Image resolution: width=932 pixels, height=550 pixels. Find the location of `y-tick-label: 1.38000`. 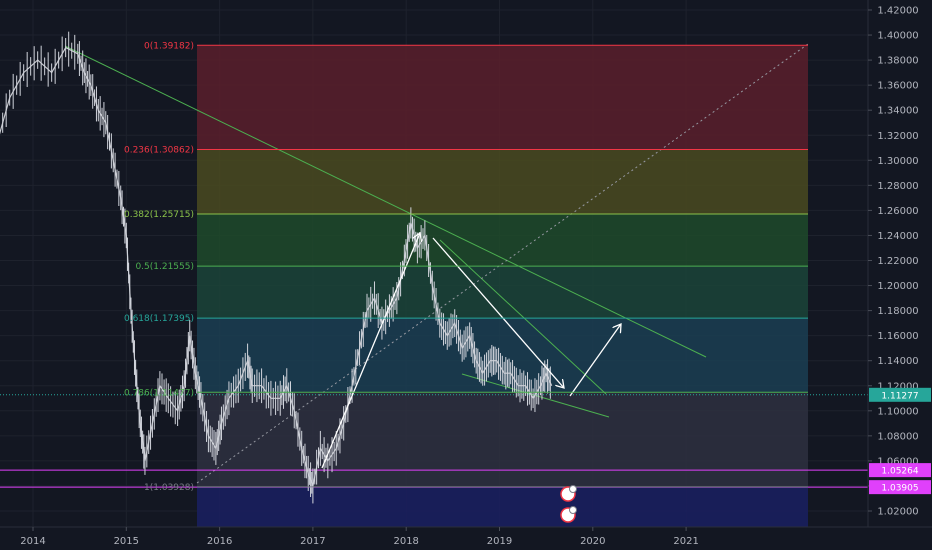

y-tick-label: 1.38000 is located at coordinates (897, 61).